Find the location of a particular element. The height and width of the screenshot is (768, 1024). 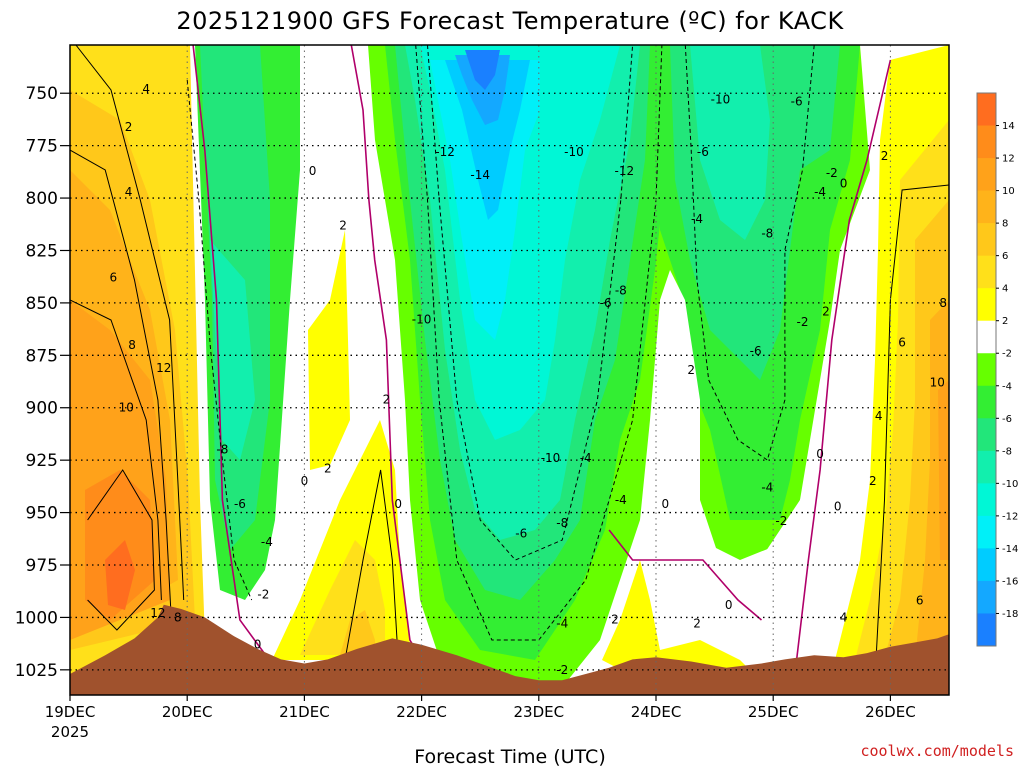

x-tick-label: 22DEC is located at coordinates (421, 712).